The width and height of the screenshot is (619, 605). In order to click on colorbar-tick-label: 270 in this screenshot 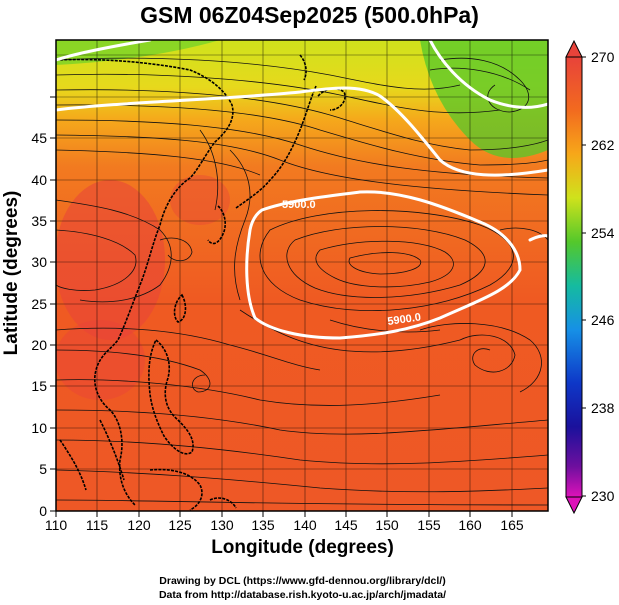, I will do `click(603, 57)`.